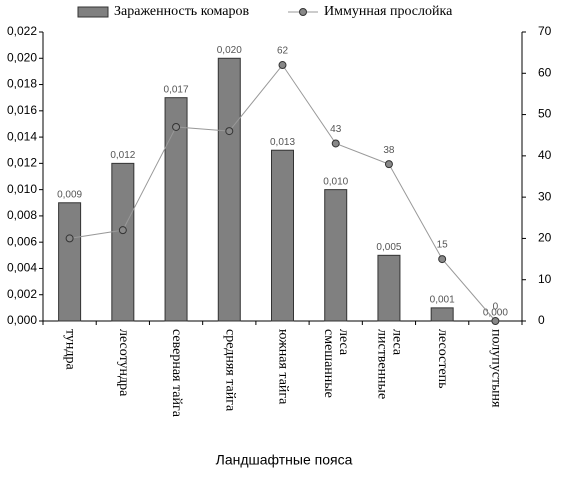  I want to click on x-tick-label: лесотундра, so click(123, 363).